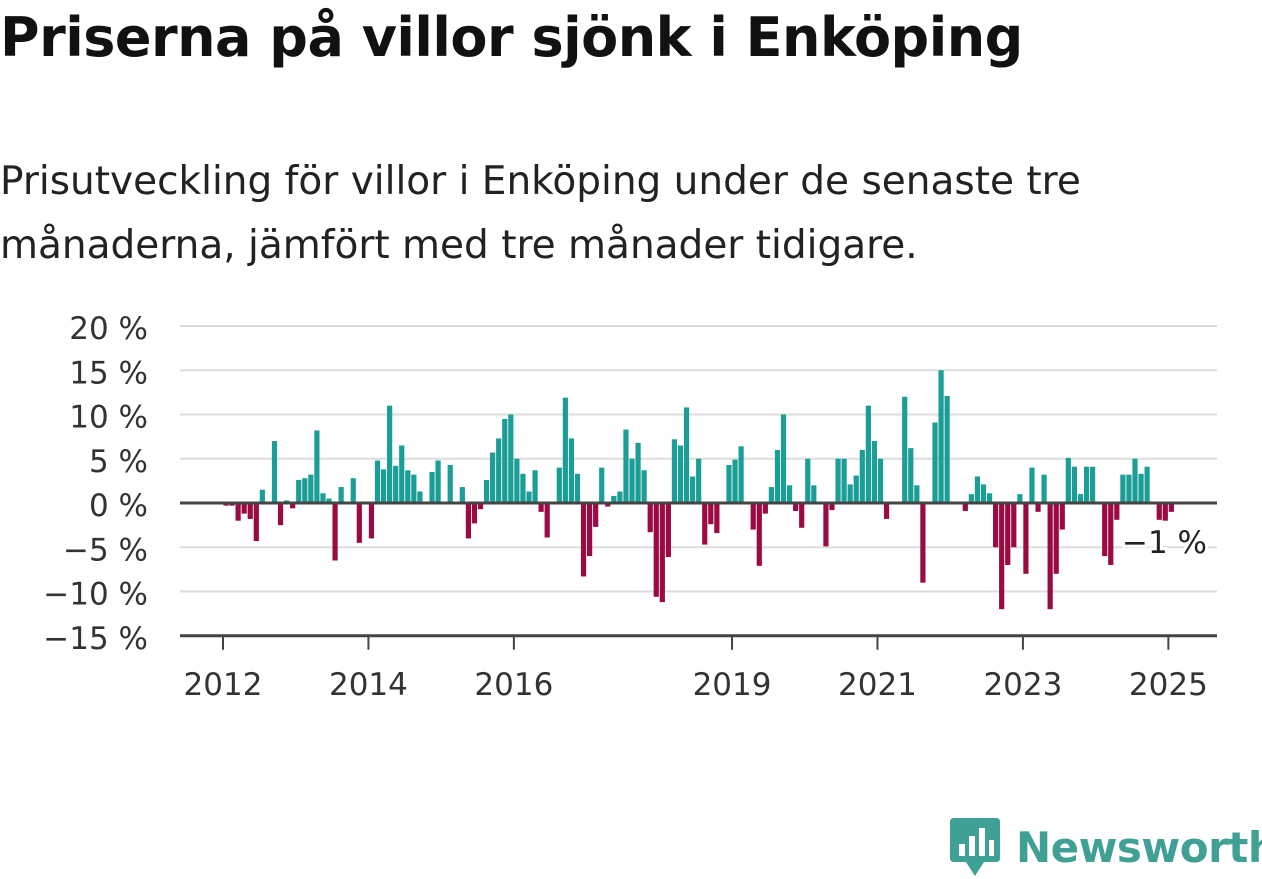 This screenshot has height=879, width=1262. Describe the element at coordinates (1168, 685) in the screenshot. I see `x-tick-label: 2025` at that location.